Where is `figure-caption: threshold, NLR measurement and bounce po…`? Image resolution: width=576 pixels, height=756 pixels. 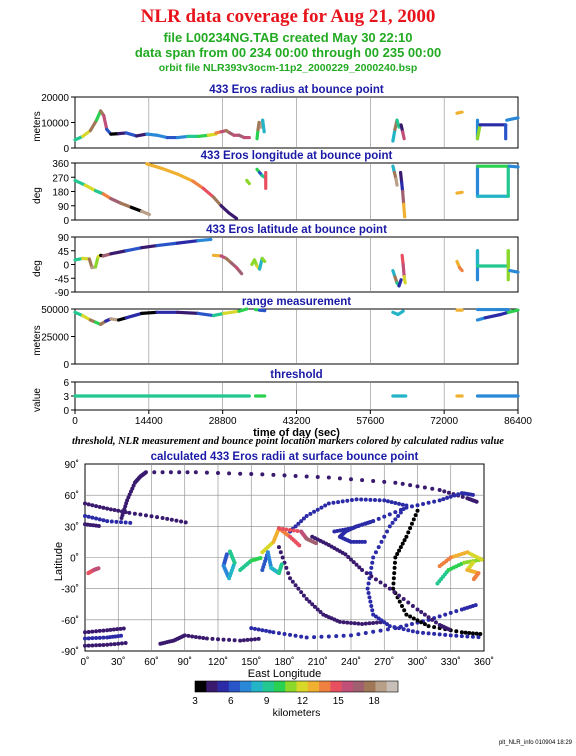
figure-caption: threshold, NLR measurement and bounce po… is located at coordinates (288, 441).